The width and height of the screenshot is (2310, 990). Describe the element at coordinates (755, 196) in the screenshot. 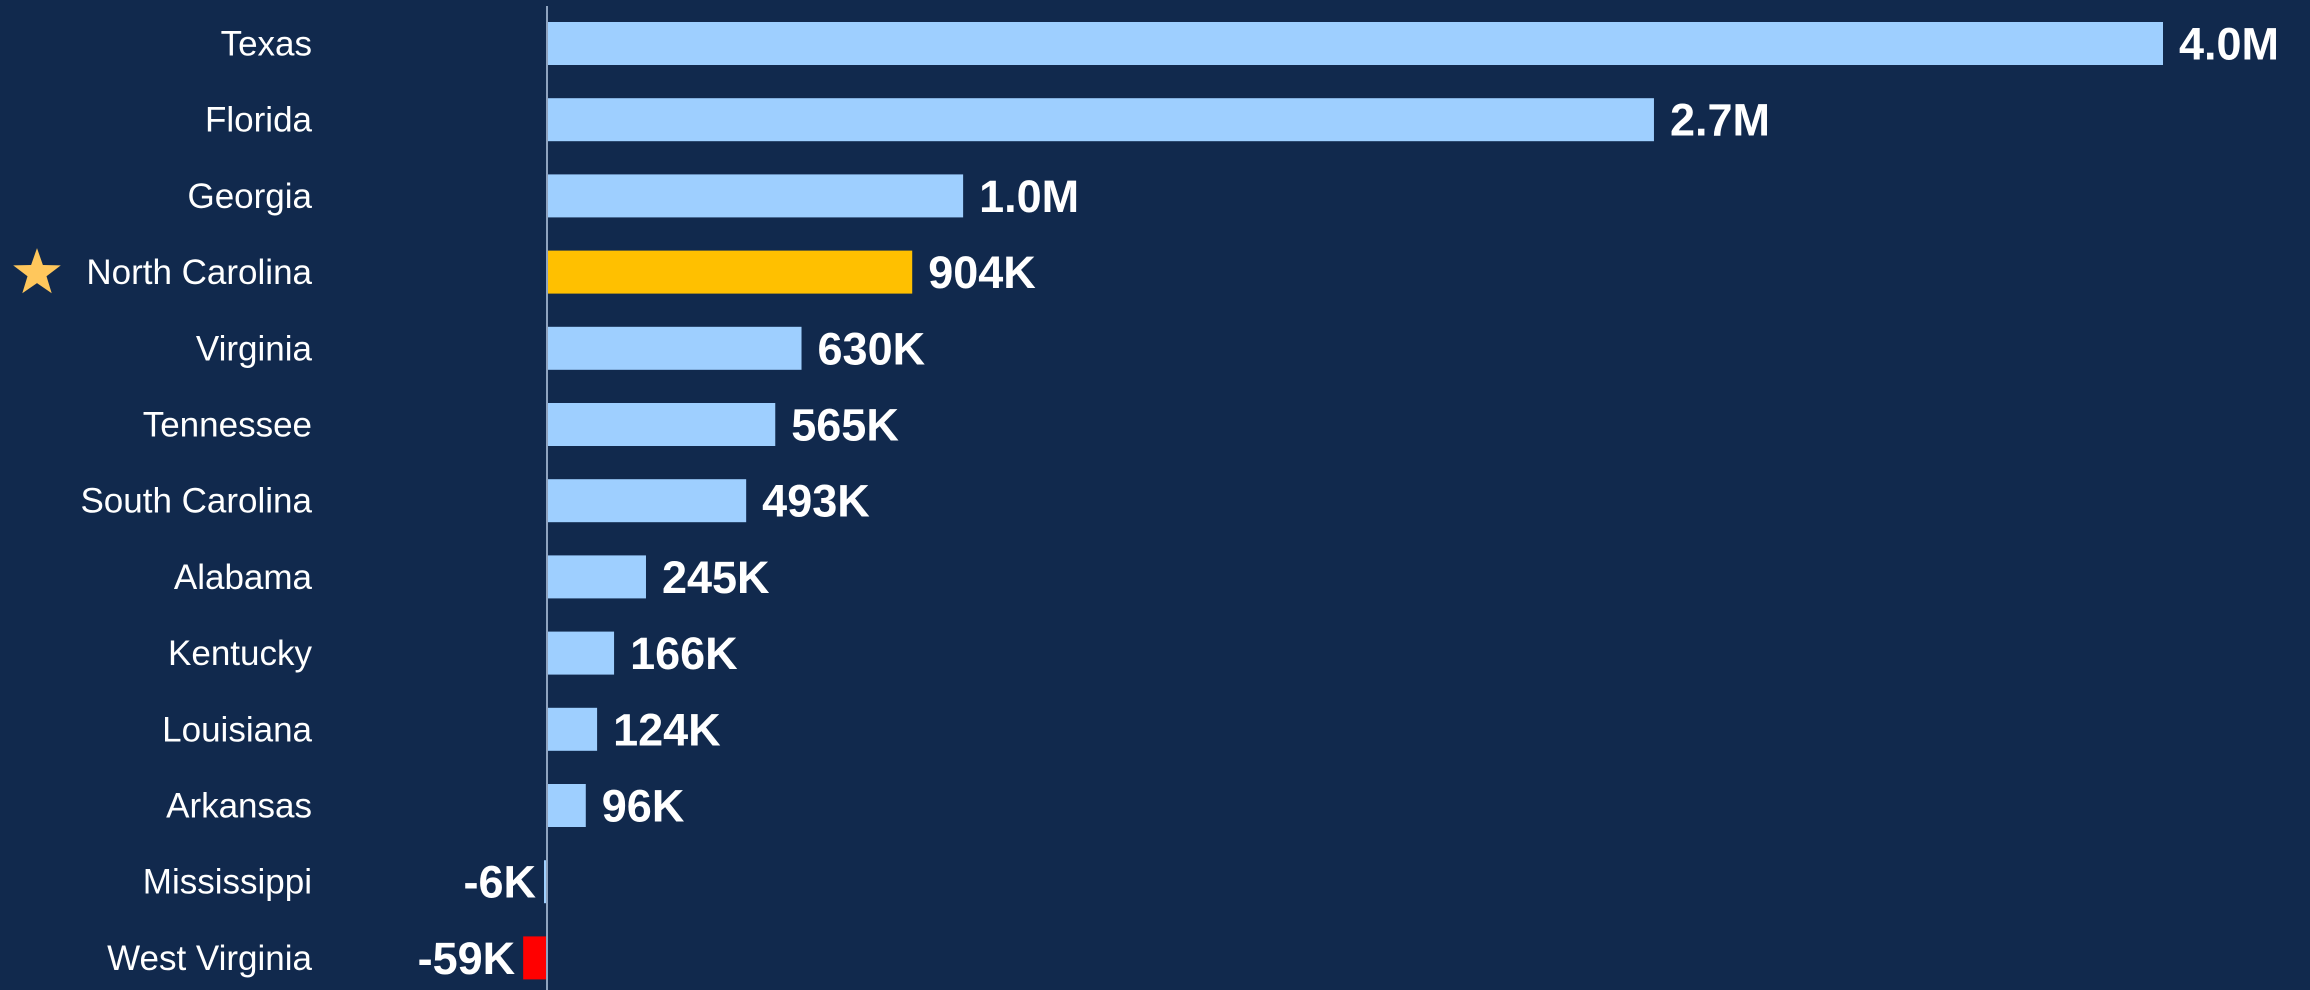

I see `bar-georgia` at that location.